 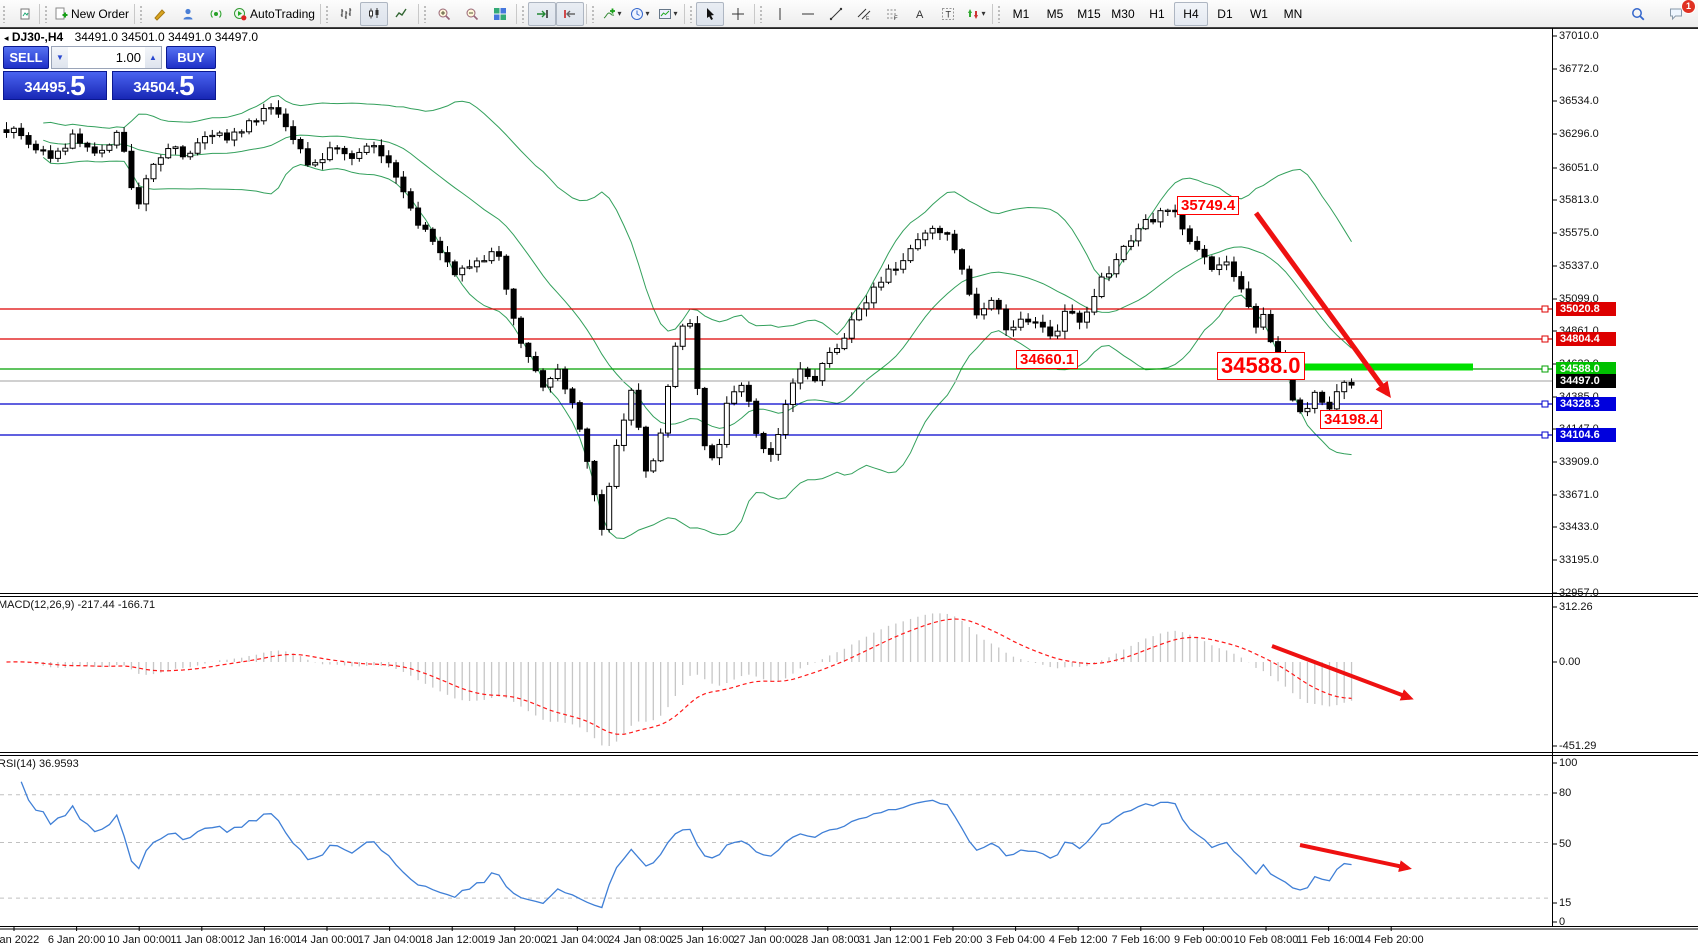 What do you see at coordinates (26, 57) in the screenshot?
I see `sell-button: SELL` at bounding box center [26, 57].